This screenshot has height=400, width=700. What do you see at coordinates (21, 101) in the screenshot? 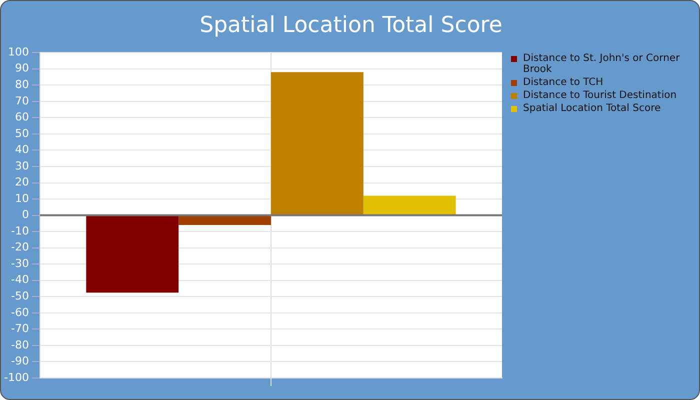
I see `y-tick-label: 70` at bounding box center [21, 101].